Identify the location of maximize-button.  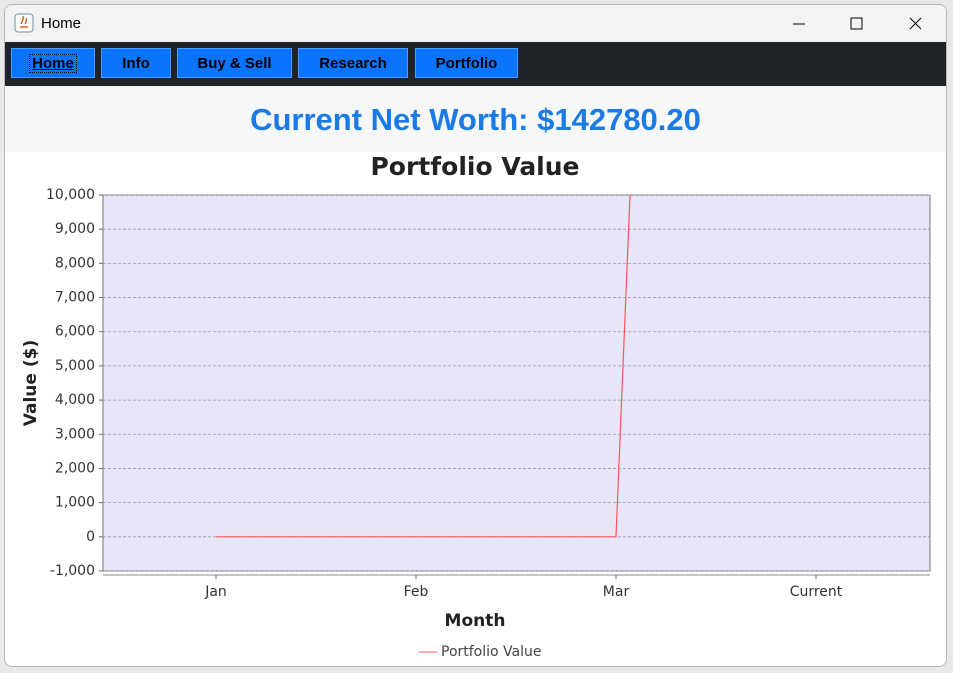
(856, 23).